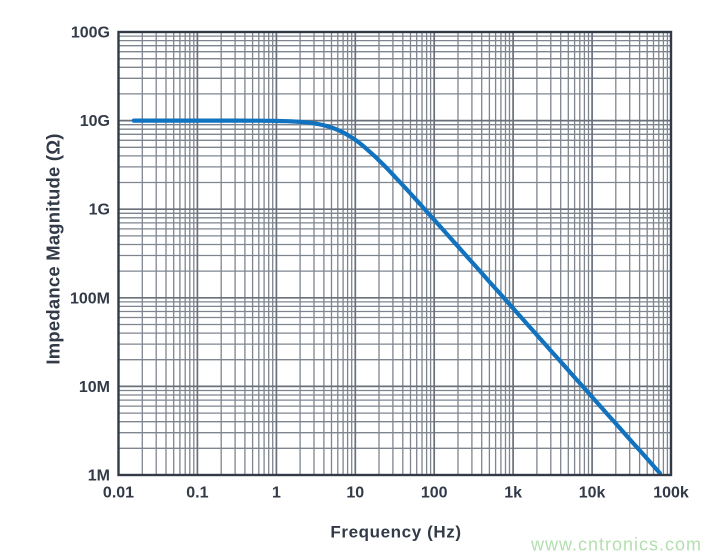 Image resolution: width=717 pixels, height=560 pixels. What do you see at coordinates (99, 476) in the screenshot?
I see `svg-text: 1M` at bounding box center [99, 476].